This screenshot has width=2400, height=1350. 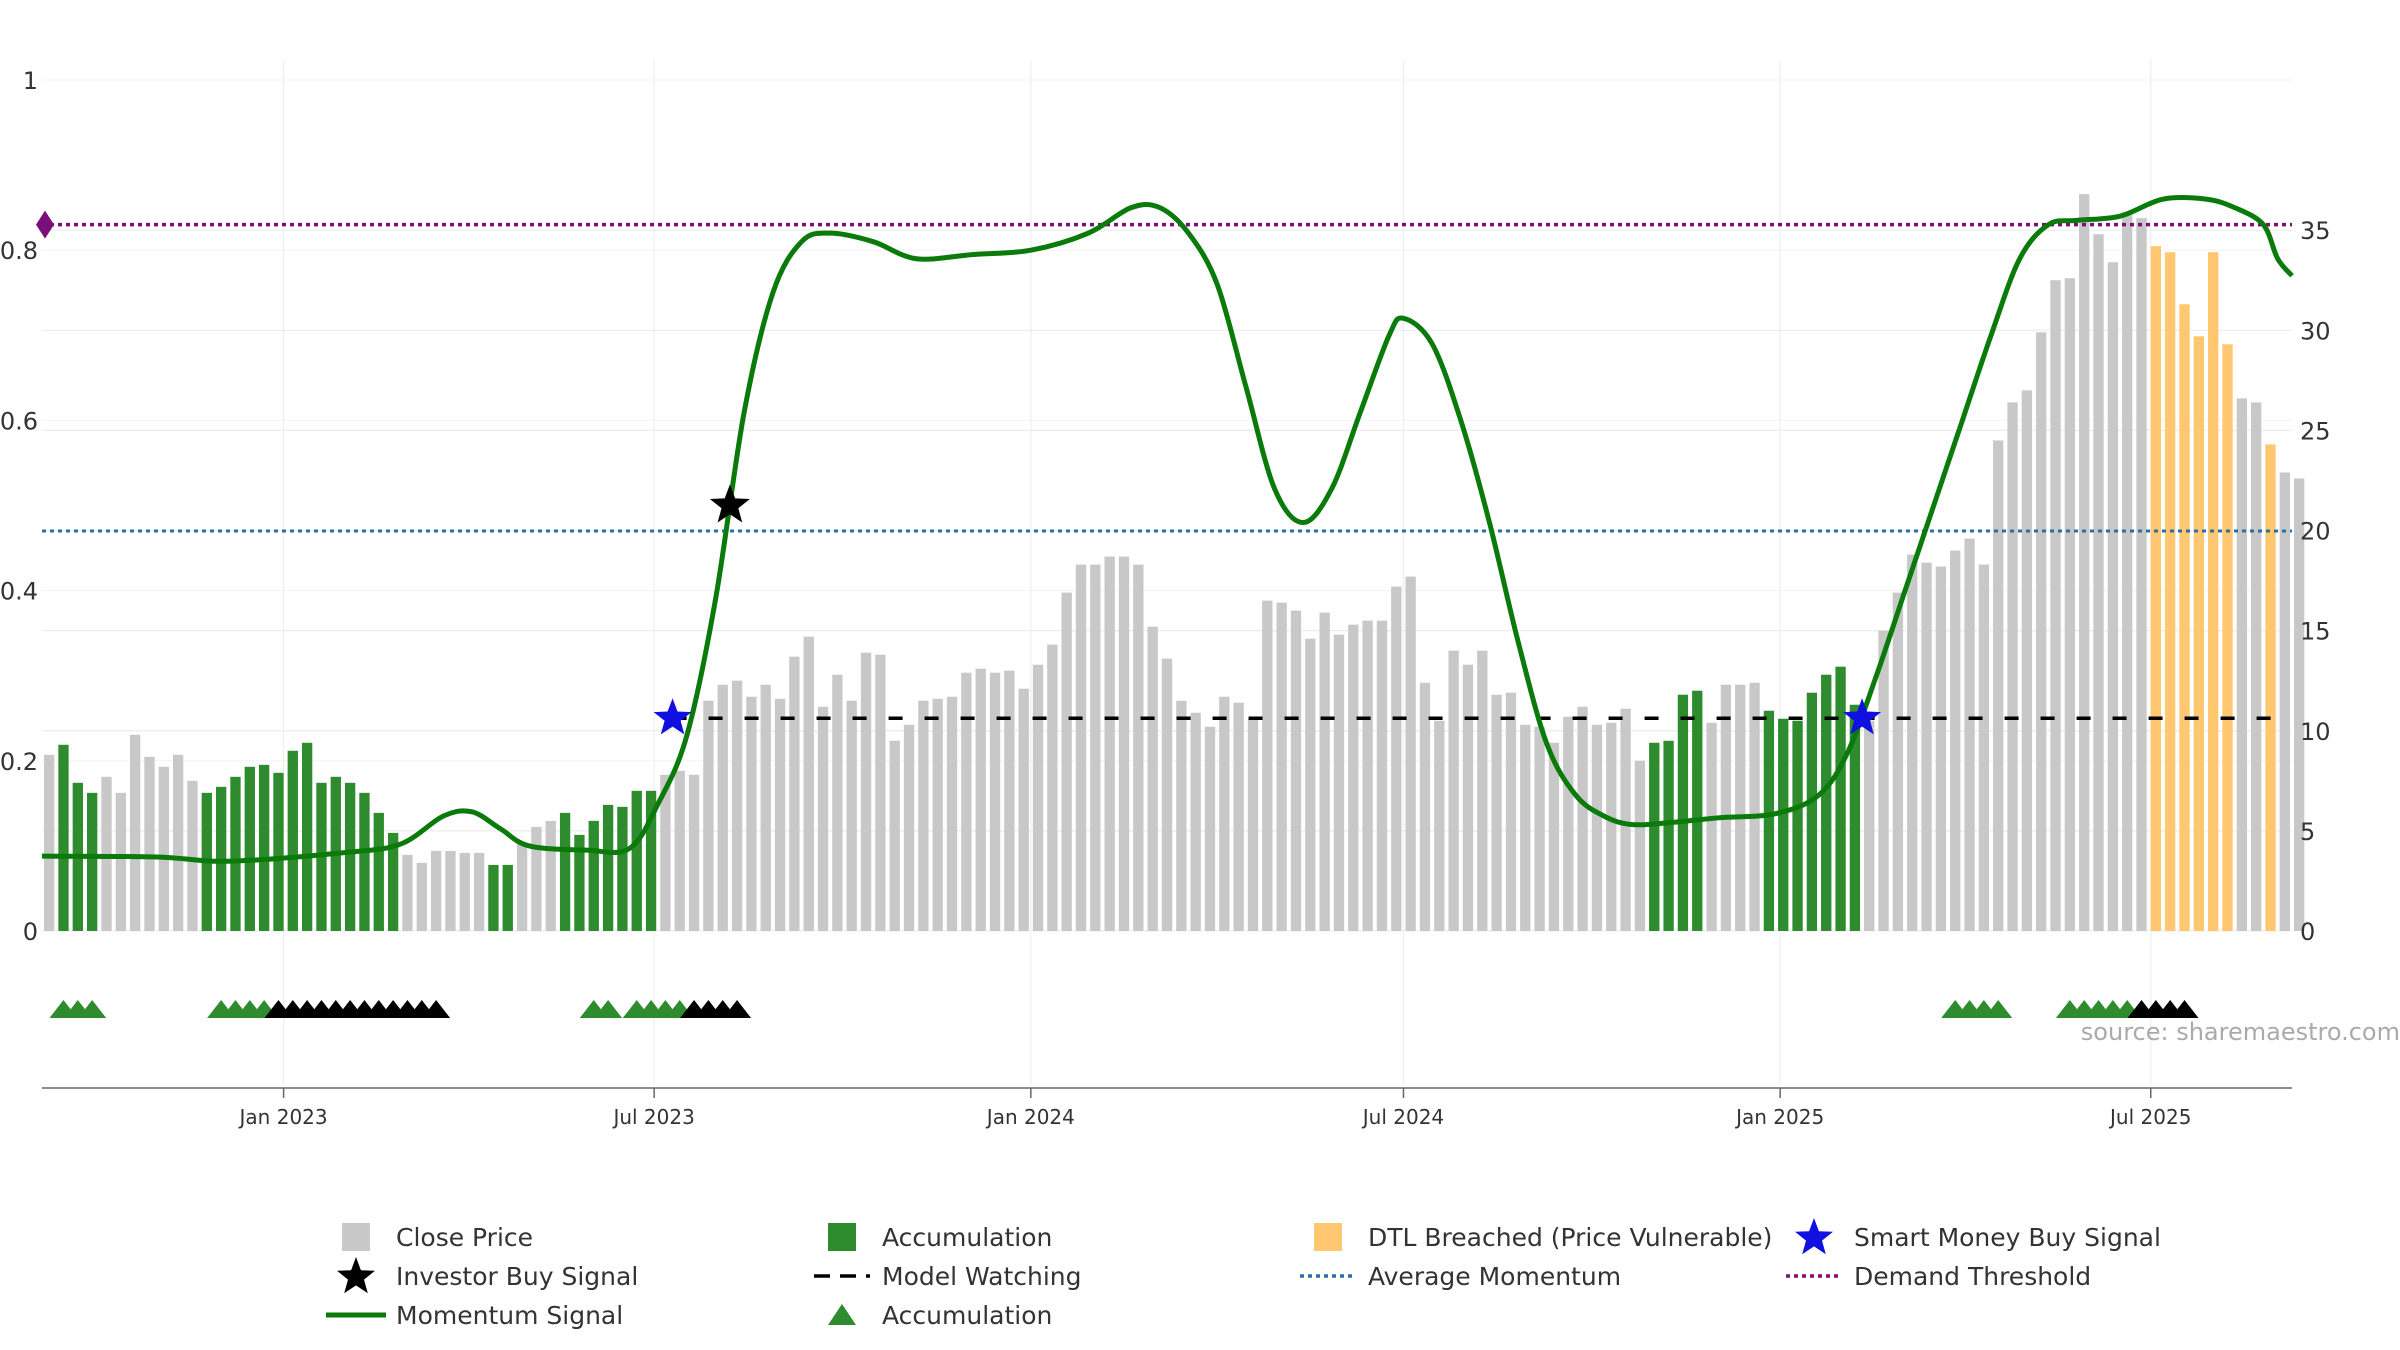 What do you see at coordinates (1030, 1117) in the screenshot?
I see `x-tick-label: Jan 2024` at bounding box center [1030, 1117].